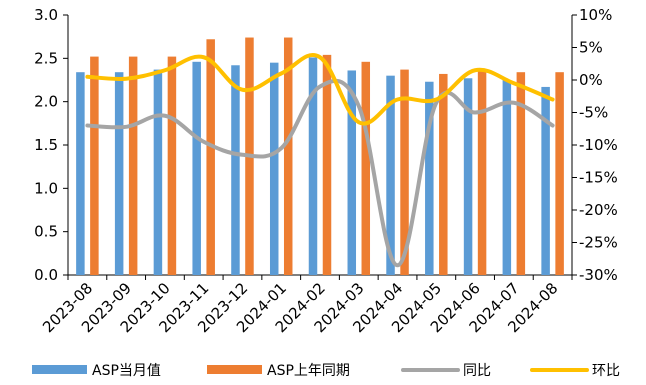  I want to click on legend-label-yoy: 同比, so click(477, 371).